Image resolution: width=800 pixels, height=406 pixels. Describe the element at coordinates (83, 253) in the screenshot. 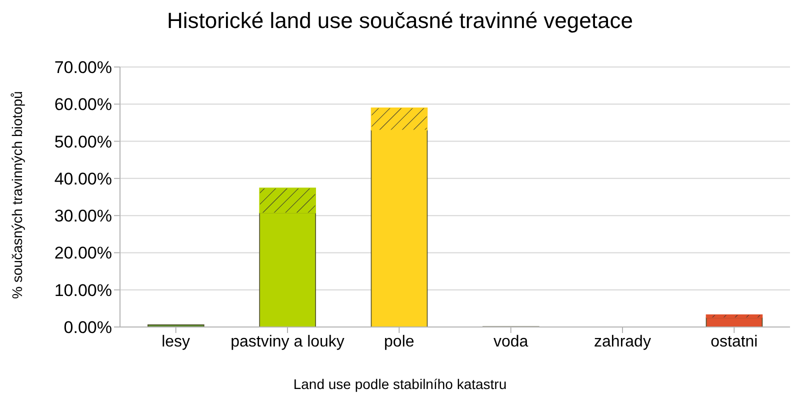

I see `y-tick-label: 20.00%` at that location.